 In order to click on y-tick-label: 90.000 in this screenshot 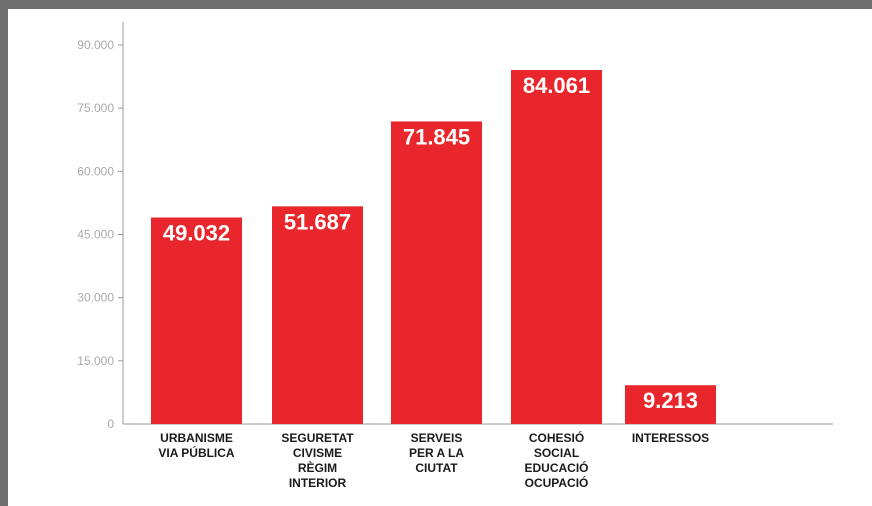, I will do `click(95, 45)`.